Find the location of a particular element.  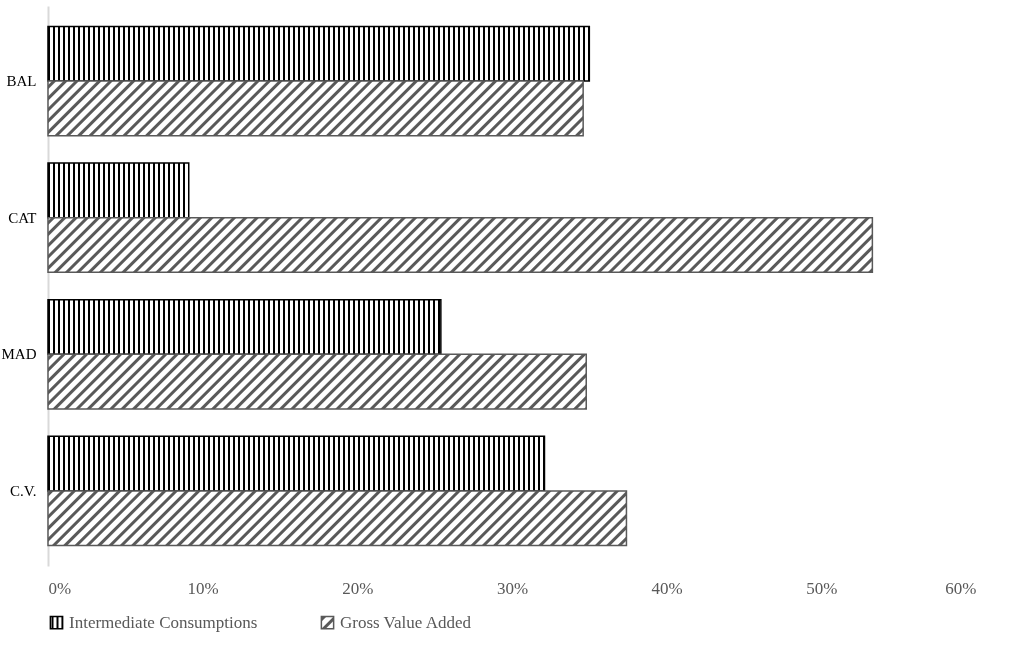

legend-label: Intermediate Consumptions is located at coordinates (163, 622).